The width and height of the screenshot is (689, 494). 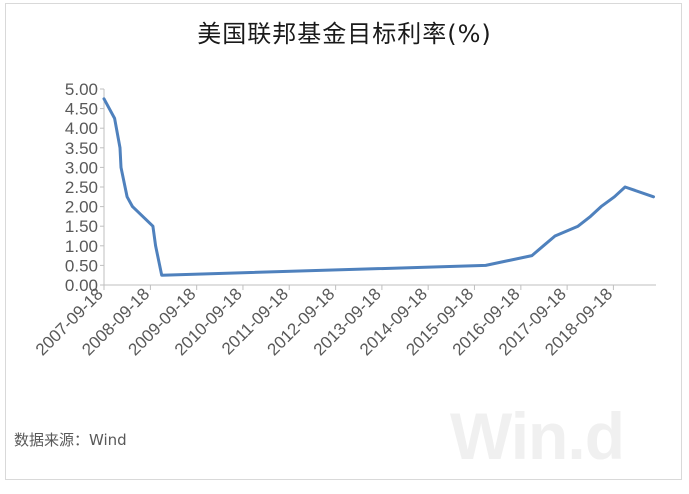 What do you see at coordinates (81, 285) in the screenshot?
I see `y-tick-label: 0.00` at bounding box center [81, 285].